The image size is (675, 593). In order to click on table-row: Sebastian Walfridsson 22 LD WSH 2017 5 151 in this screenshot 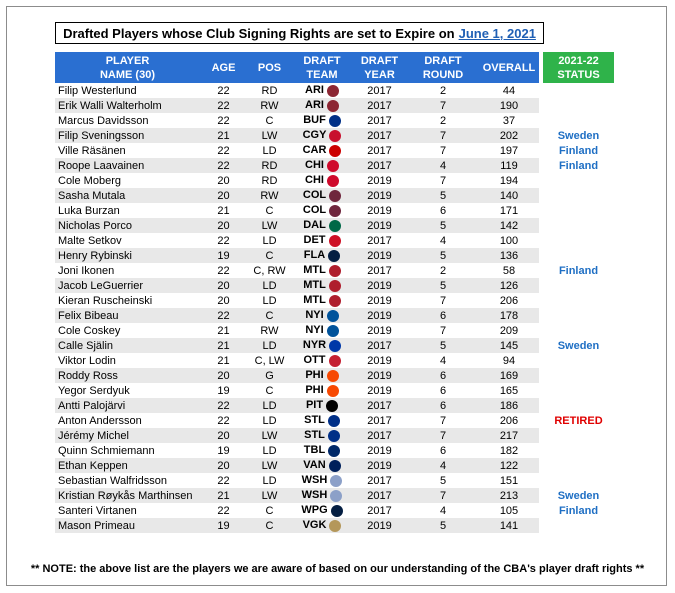, I will do `click(334, 480)`.